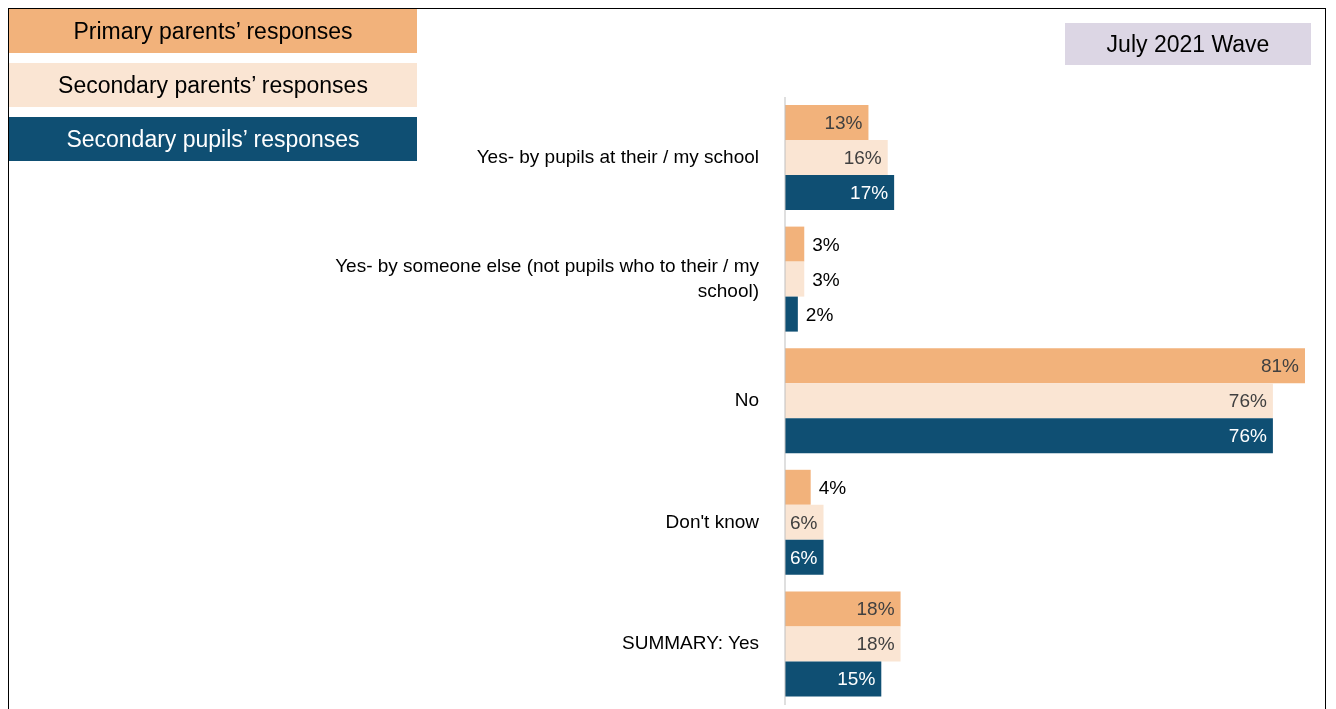 The width and height of the screenshot is (1336, 709). I want to click on y-tick-label: Don't know, so click(712, 521).